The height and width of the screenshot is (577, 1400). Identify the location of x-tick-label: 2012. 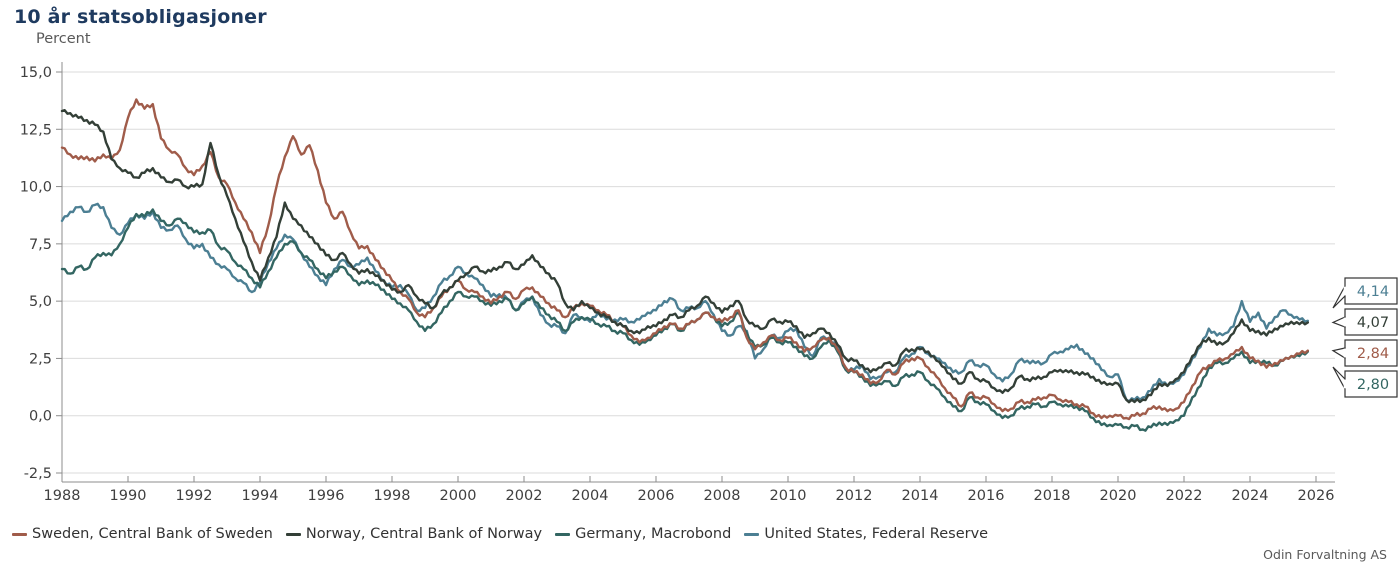
(854, 496).